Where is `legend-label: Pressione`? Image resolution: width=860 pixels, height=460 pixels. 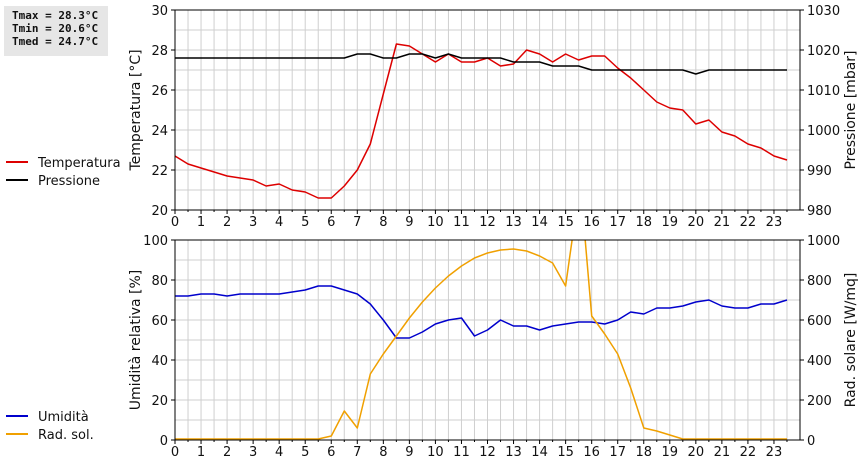
legend-label: Pressione is located at coordinates (69, 181).